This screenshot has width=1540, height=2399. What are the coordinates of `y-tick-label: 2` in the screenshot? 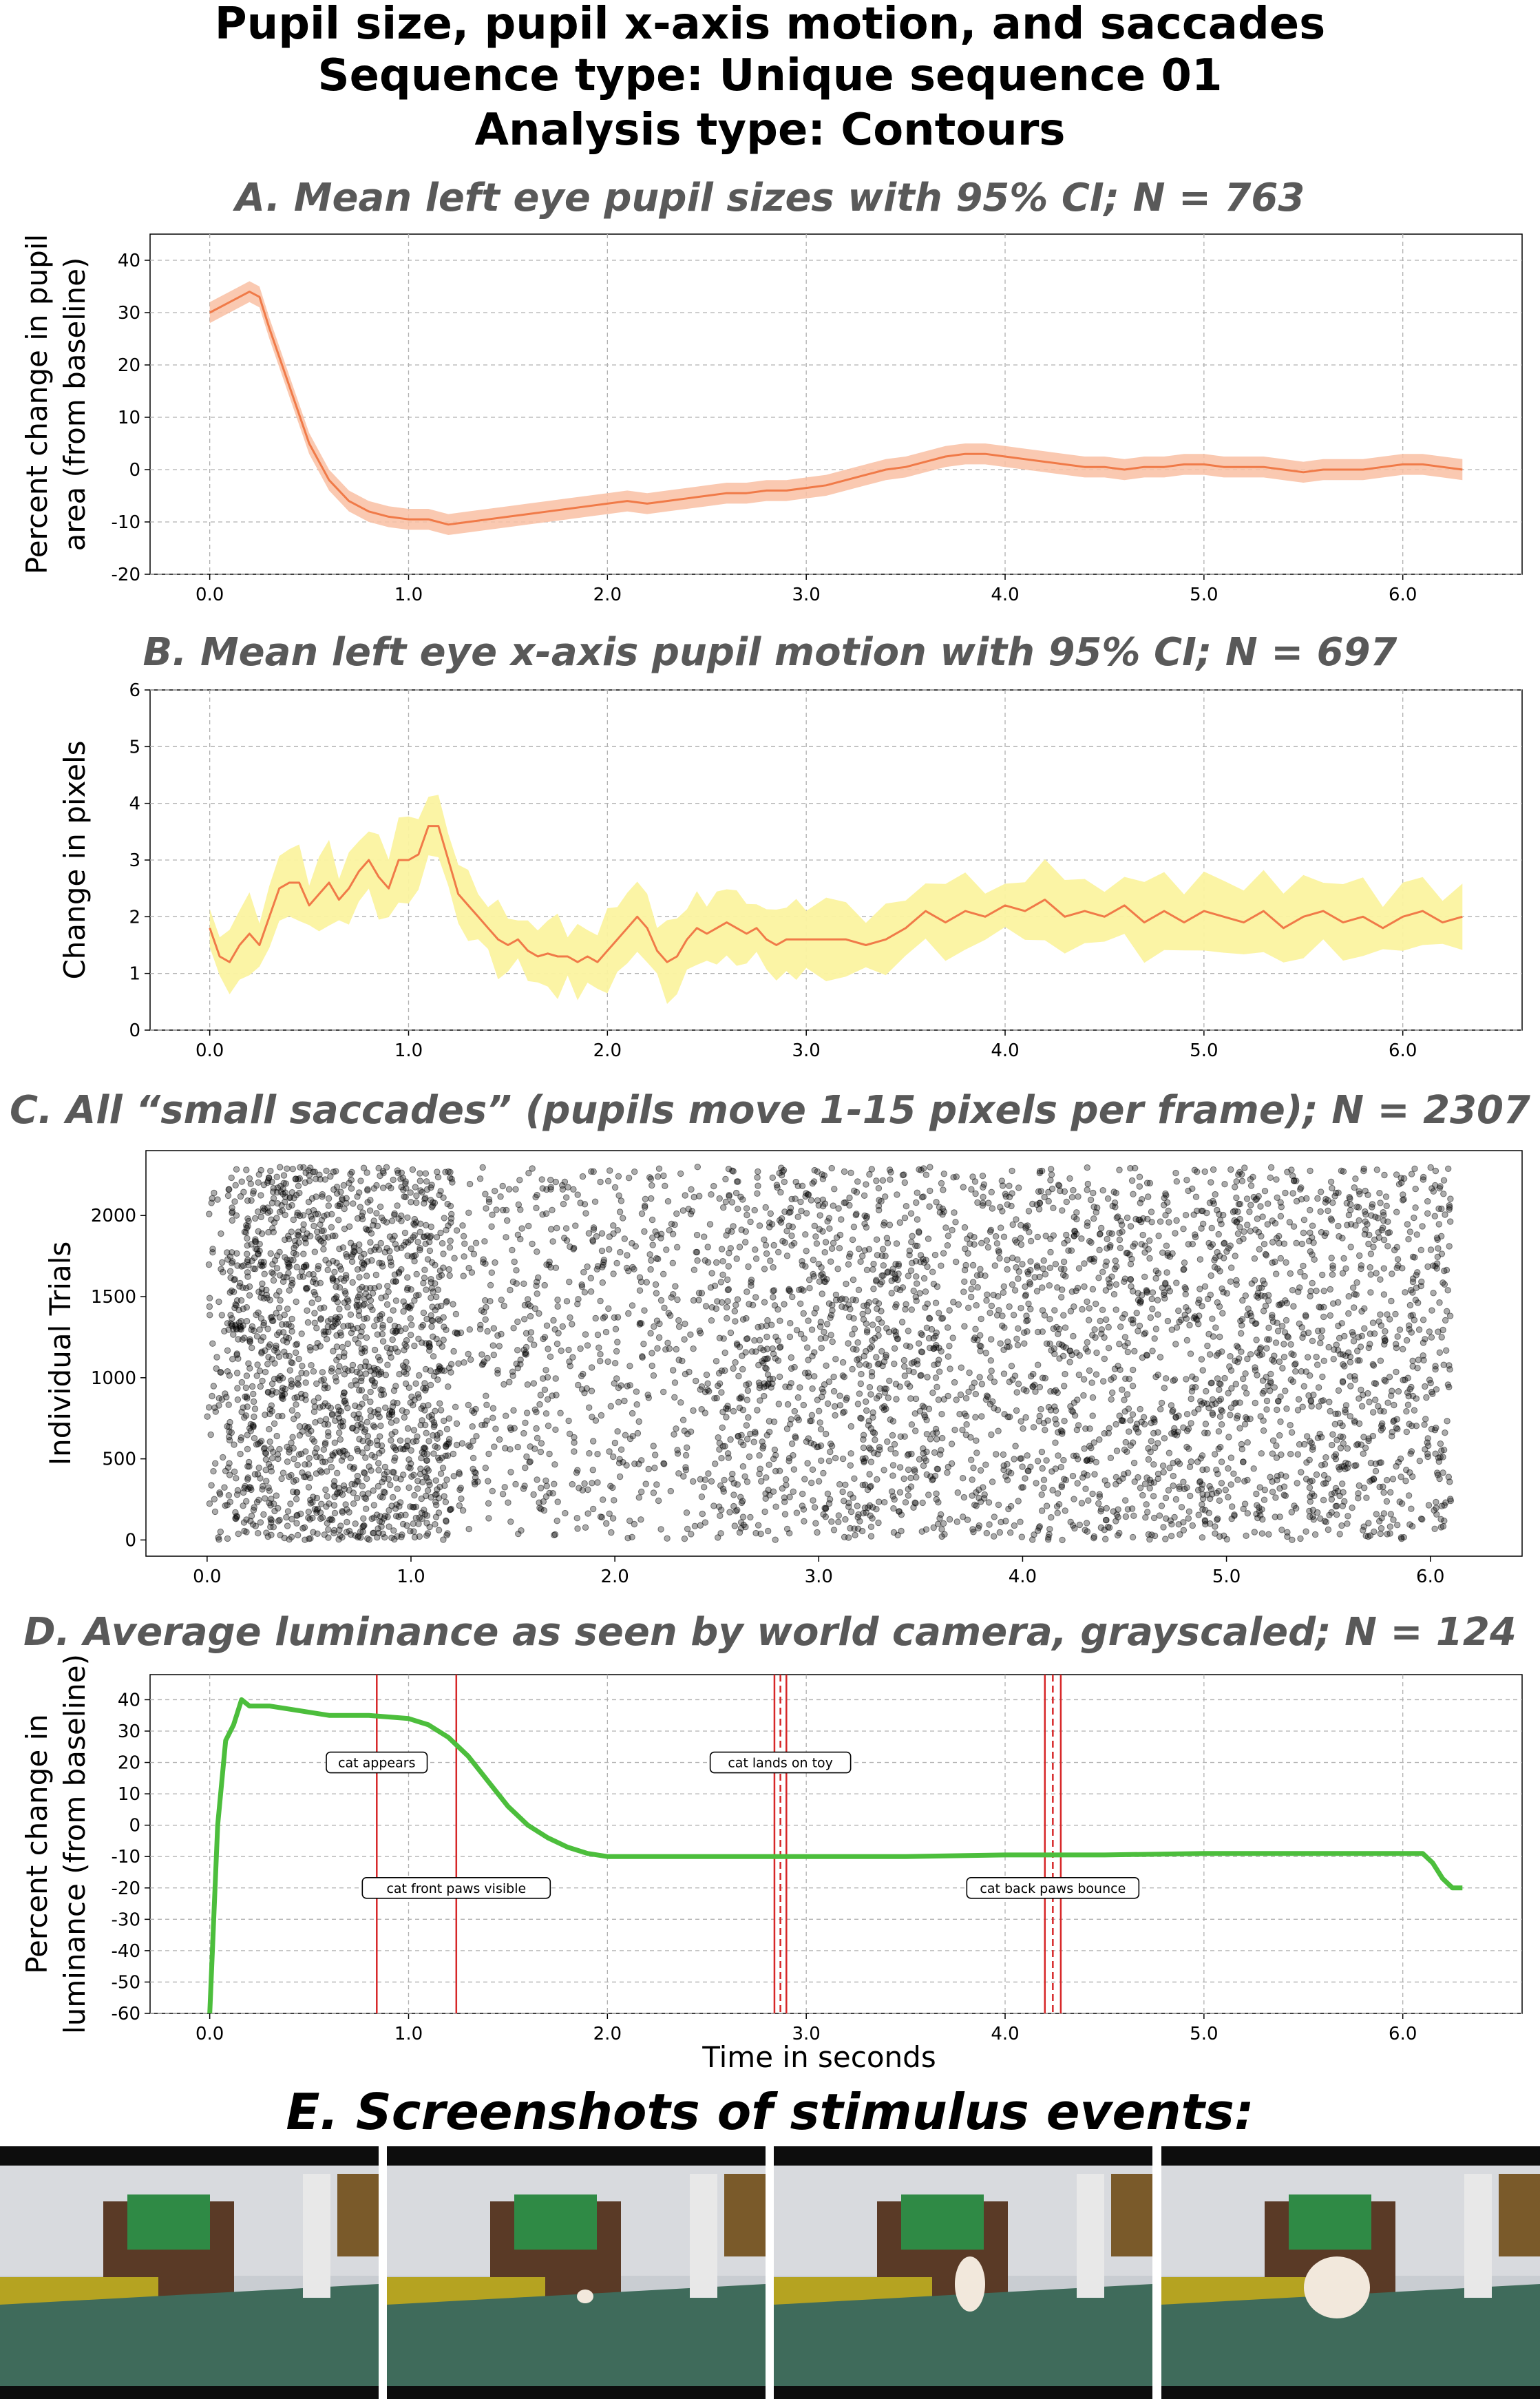 It's located at (134, 918).